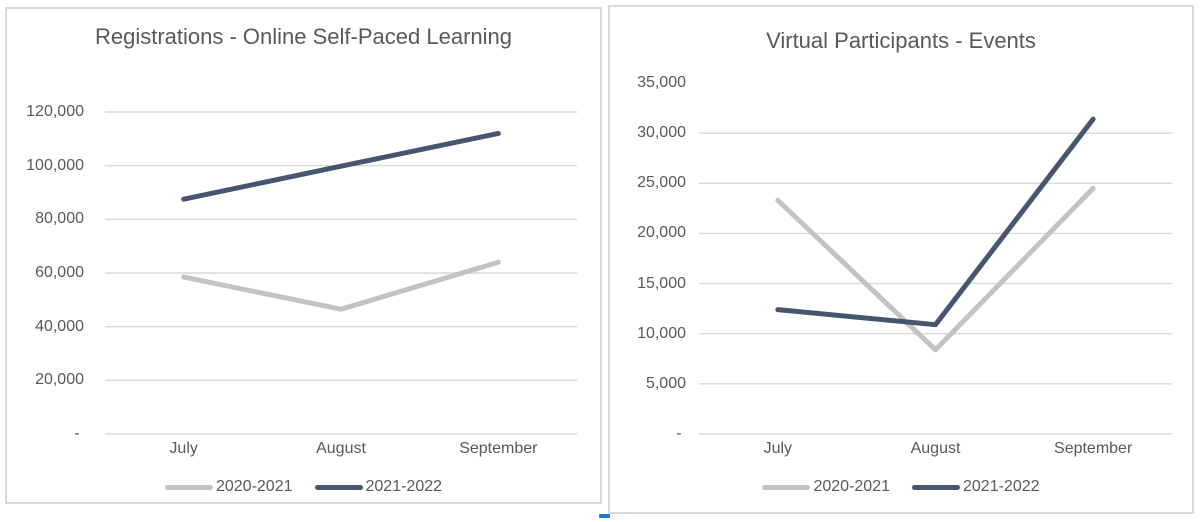 This screenshot has height=522, width=1200. What do you see at coordinates (59, 272) in the screenshot?
I see `y-axis-label: 60,000` at bounding box center [59, 272].